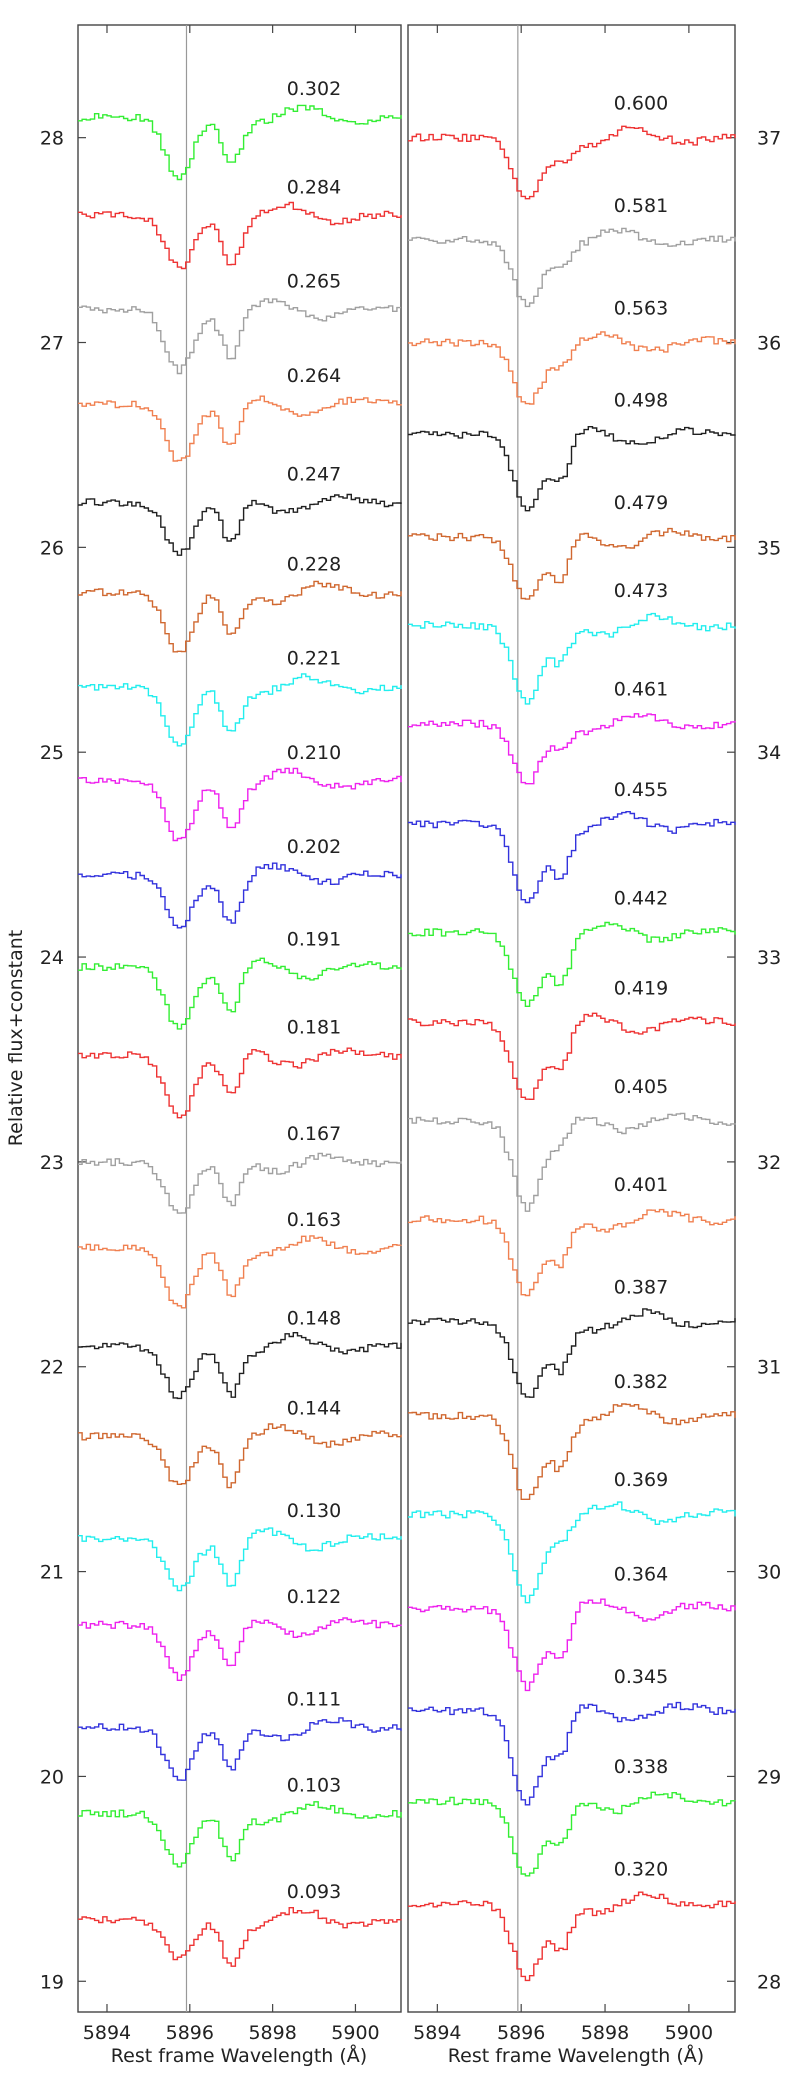 The height and width of the screenshot is (2076, 806). What do you see at coordinates (641, 104) in the screenshot?
I see `spectrum-label: 0.600` at bounding box center [641, 104].